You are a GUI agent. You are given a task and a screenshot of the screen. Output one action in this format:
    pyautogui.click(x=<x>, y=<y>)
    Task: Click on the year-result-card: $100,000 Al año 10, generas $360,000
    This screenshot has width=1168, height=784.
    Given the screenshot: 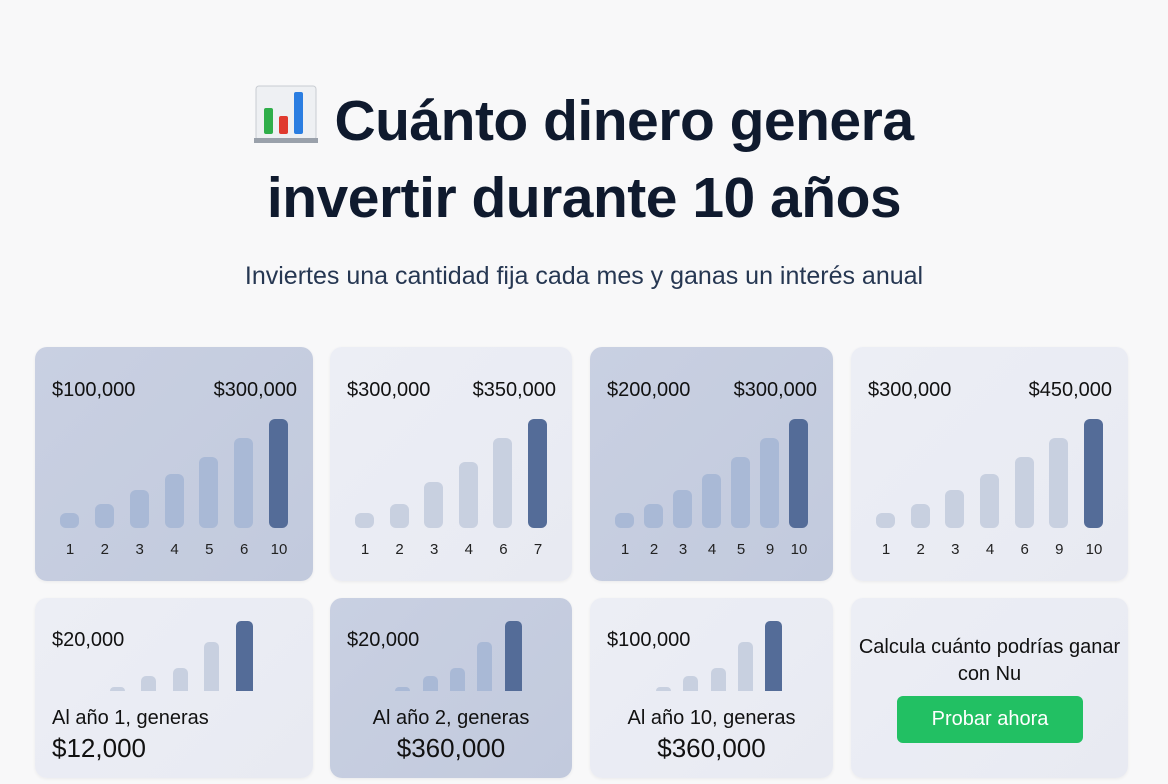 What is the action you would take?
    pyautogui.click(x=711, y=688)
    